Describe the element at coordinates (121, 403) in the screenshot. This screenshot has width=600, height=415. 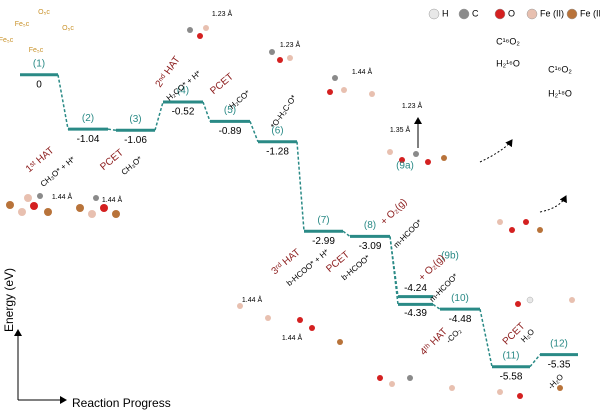
I see `x-axis-label: Reaction Progress` at that location.